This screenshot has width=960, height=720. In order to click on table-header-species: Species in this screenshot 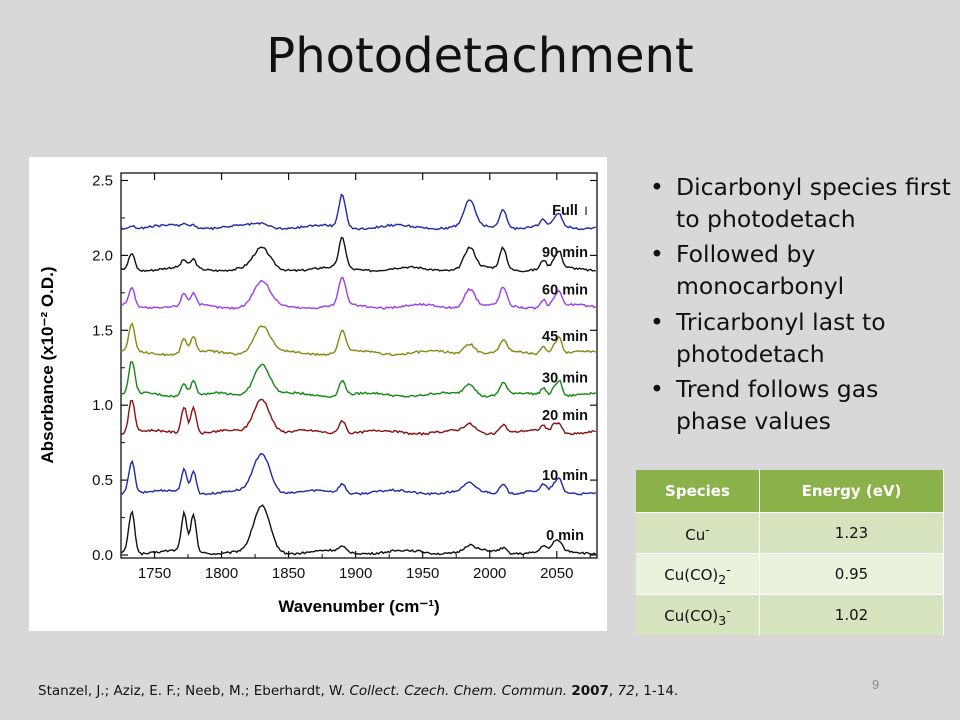, I will do `click(698, 491)`.